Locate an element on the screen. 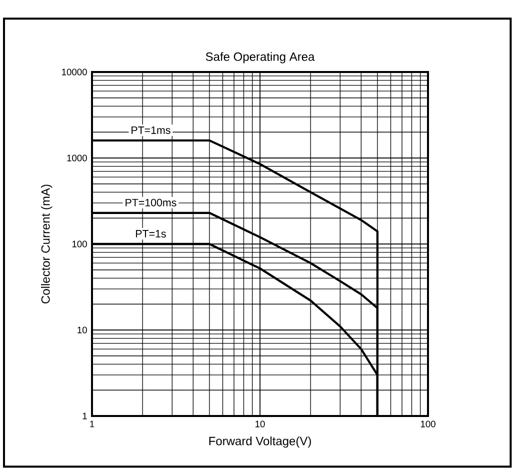 The height and width of the screenshot is (468, 514). y-tick-label: 100 is located at coordinates (79, 244).